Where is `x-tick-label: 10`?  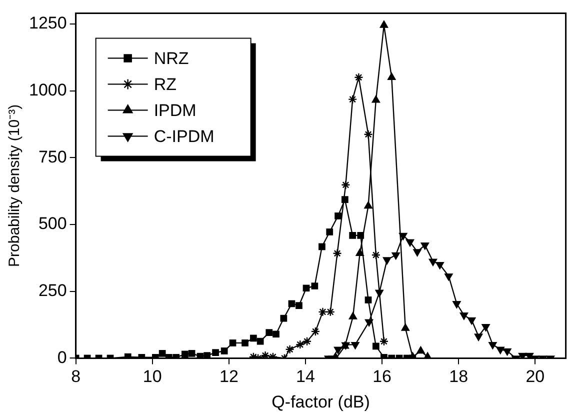 x-tick-label: 10 is located at coordinates (152, 376).